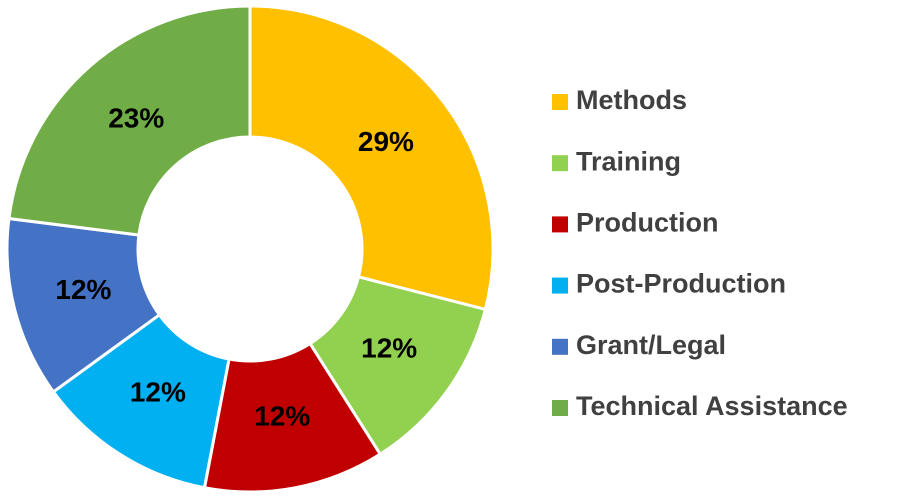  Describe the element at coordinates (712, 406) in the screenshot. I see `legend-label: Technical Assistance` at that location.